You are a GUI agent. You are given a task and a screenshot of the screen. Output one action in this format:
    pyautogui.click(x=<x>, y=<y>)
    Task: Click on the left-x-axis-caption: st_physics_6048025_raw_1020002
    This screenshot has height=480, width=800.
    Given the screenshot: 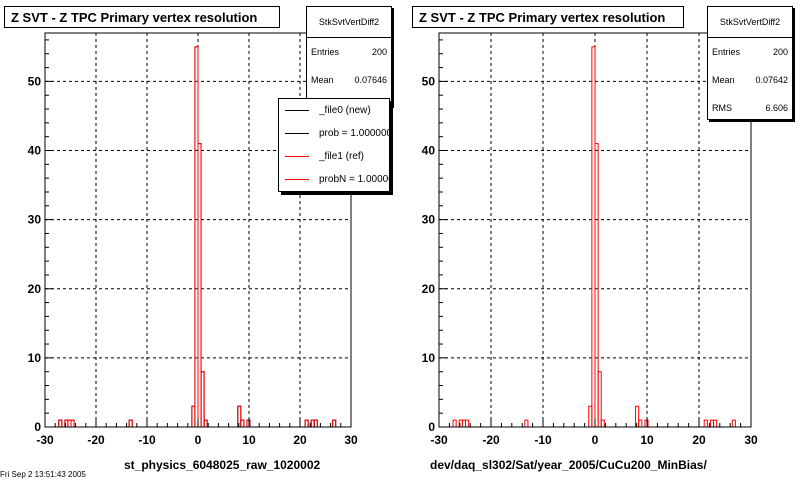 What is the action you would take?
    pyautogui.click(x=222, y=465)
    